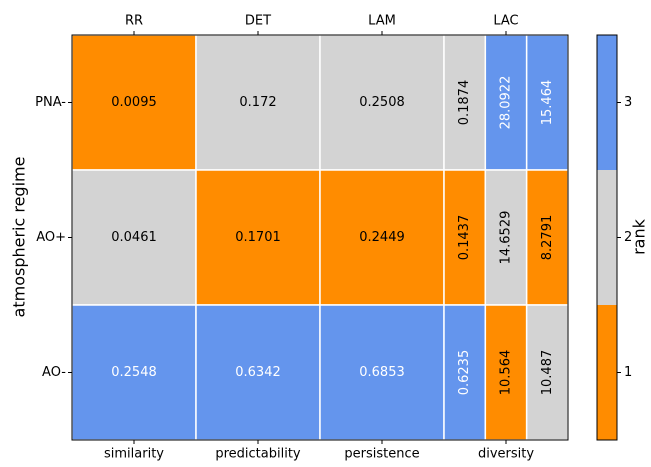 Image resolution: width=651 pixels, height=467 pixels. I want to click on cell-value: 0.0095, so click(134, 102).